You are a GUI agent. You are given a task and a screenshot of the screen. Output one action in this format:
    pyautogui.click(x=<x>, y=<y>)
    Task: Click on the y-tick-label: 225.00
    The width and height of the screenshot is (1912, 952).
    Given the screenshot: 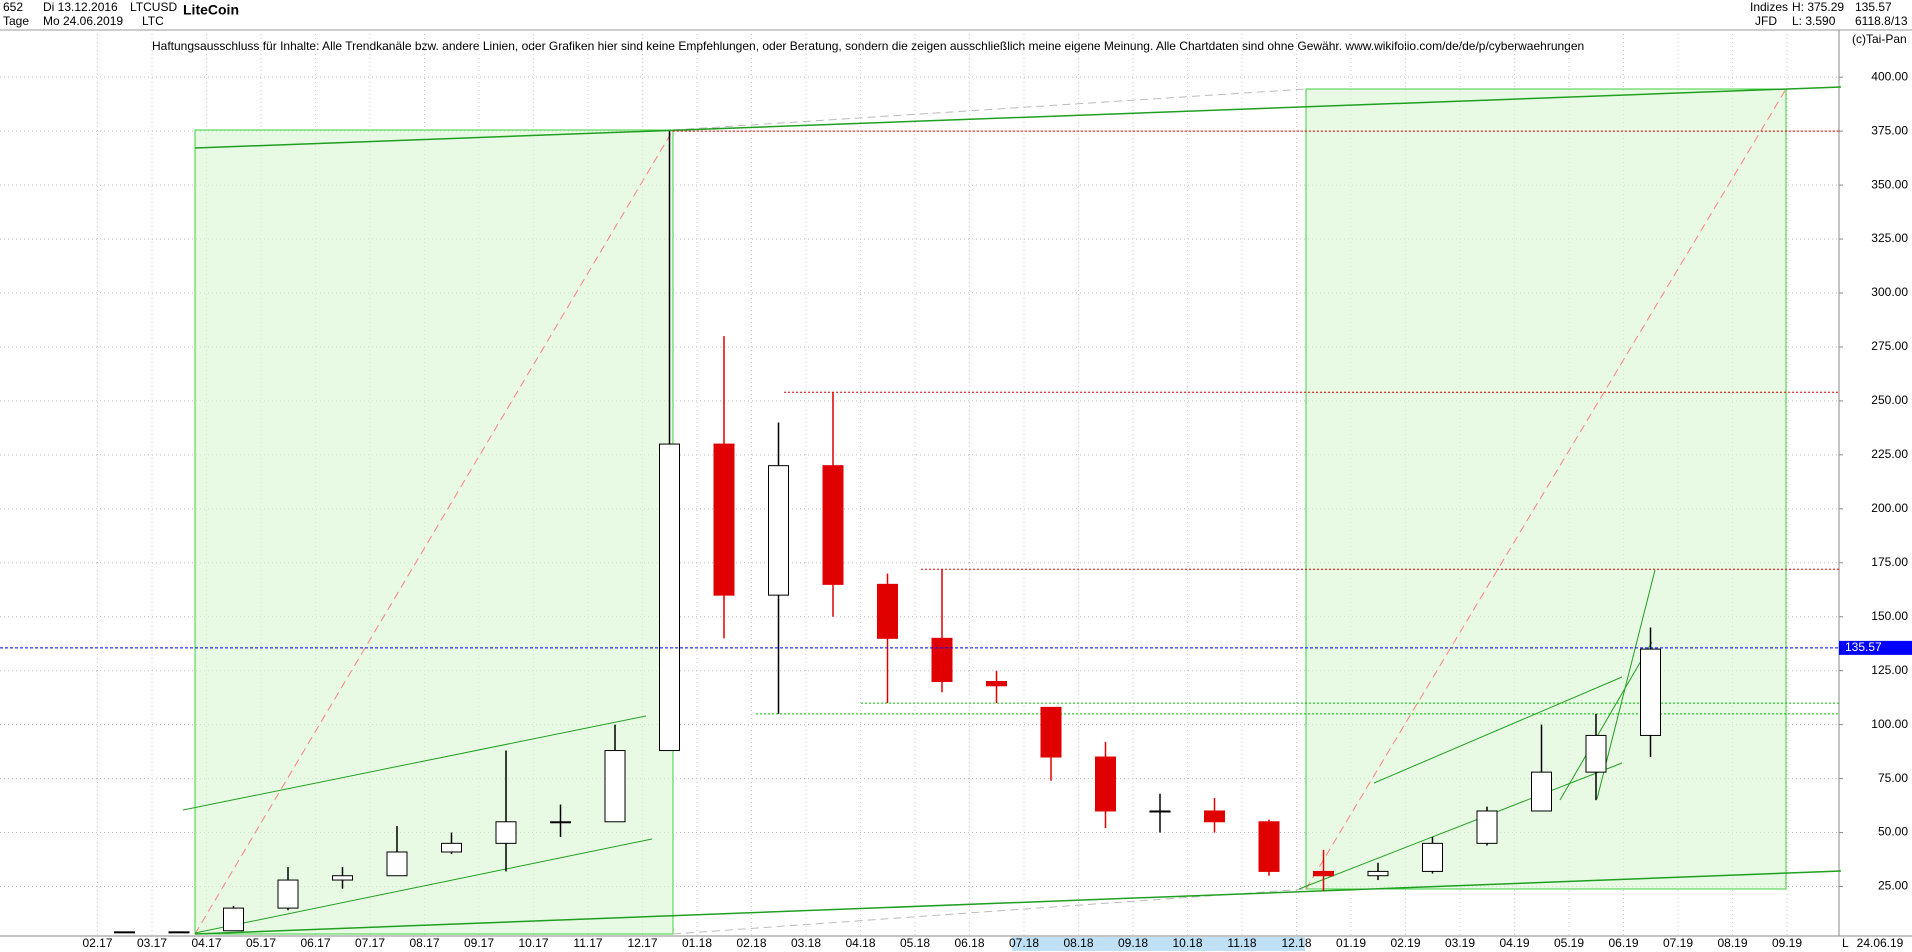 What is the action you would take?
    pyautogui.click(x=1889, y=454)
    